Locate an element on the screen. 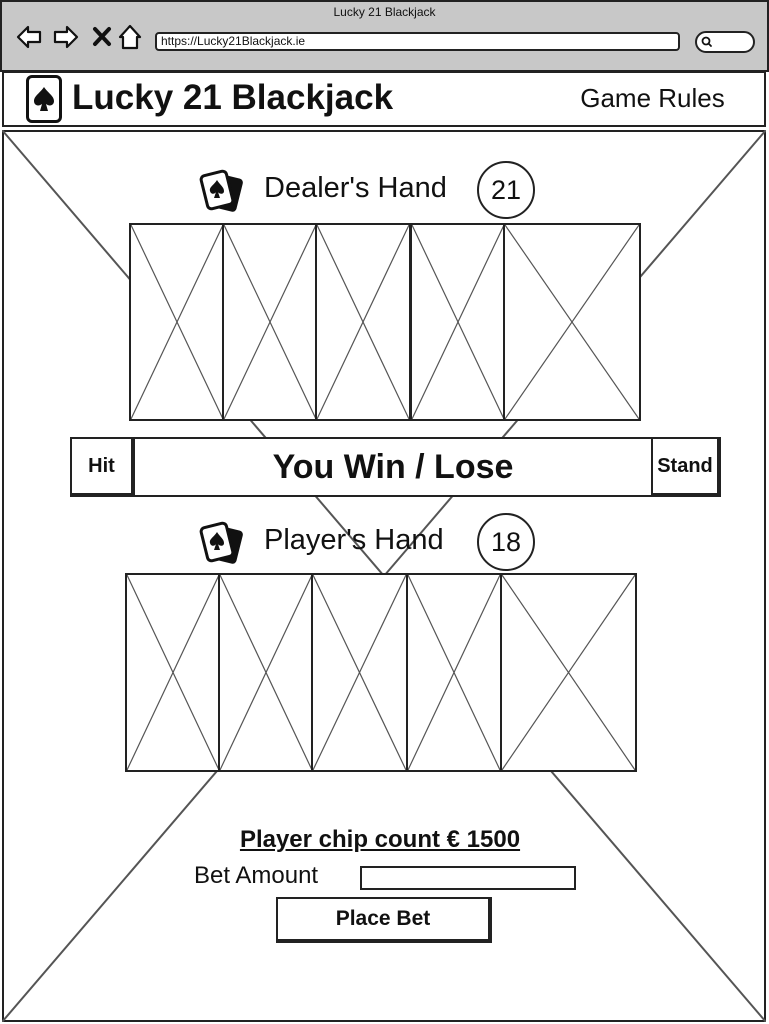  site-title: Lucky 21 Blackjack is located at coordinates (233, 97).